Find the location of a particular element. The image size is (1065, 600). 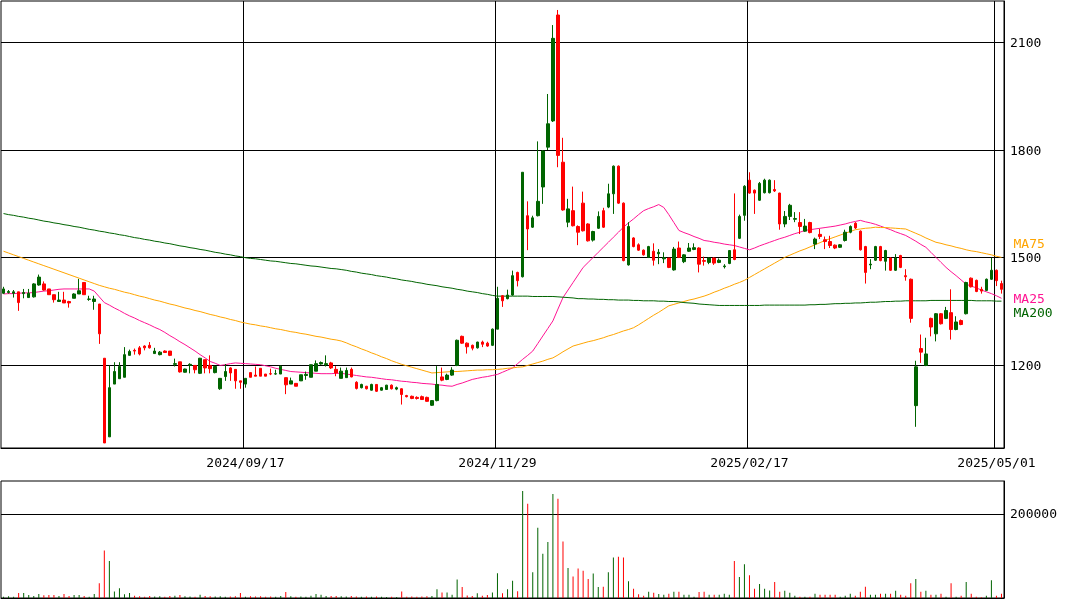

x-tick-label: 2024/09/17 is located at coordinates (245, 462).